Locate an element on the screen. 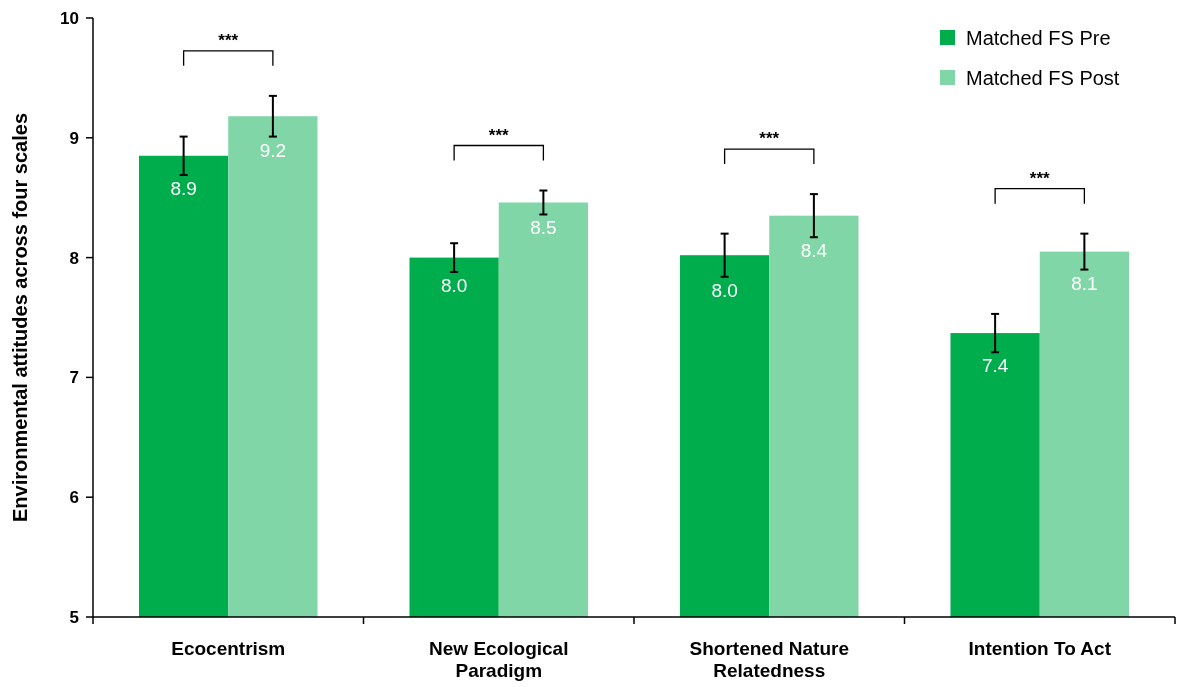  data-label: 8.1 is located at coordinates (1084, 283).